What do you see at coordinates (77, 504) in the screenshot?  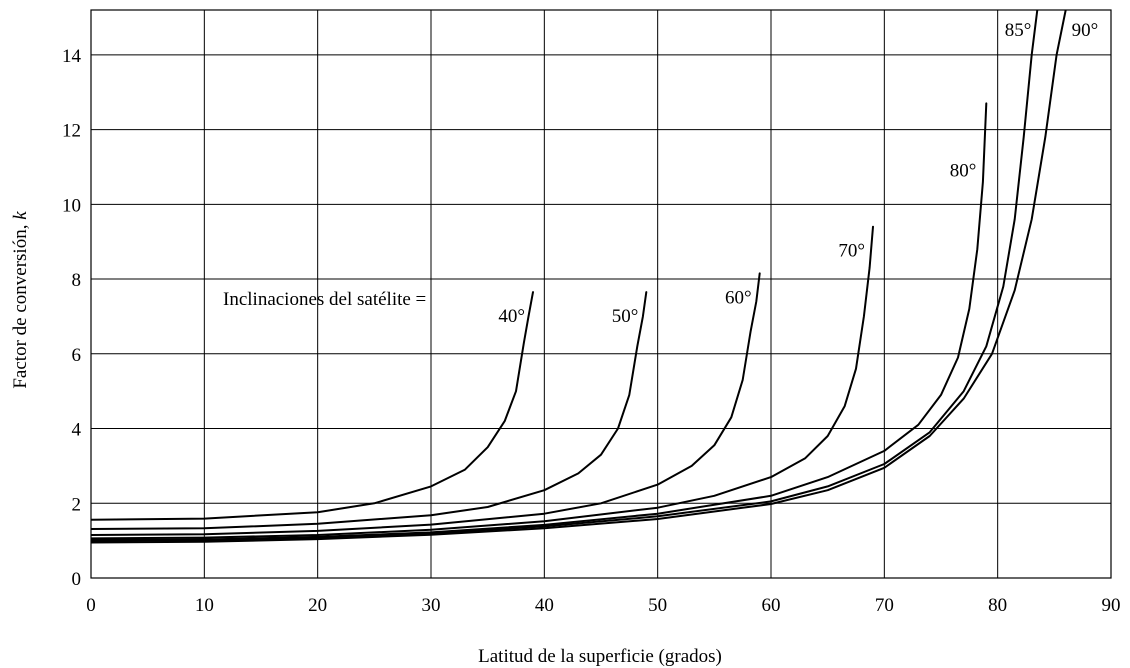 I see `y-tick-label: 2` at bounding box center [77, 504].